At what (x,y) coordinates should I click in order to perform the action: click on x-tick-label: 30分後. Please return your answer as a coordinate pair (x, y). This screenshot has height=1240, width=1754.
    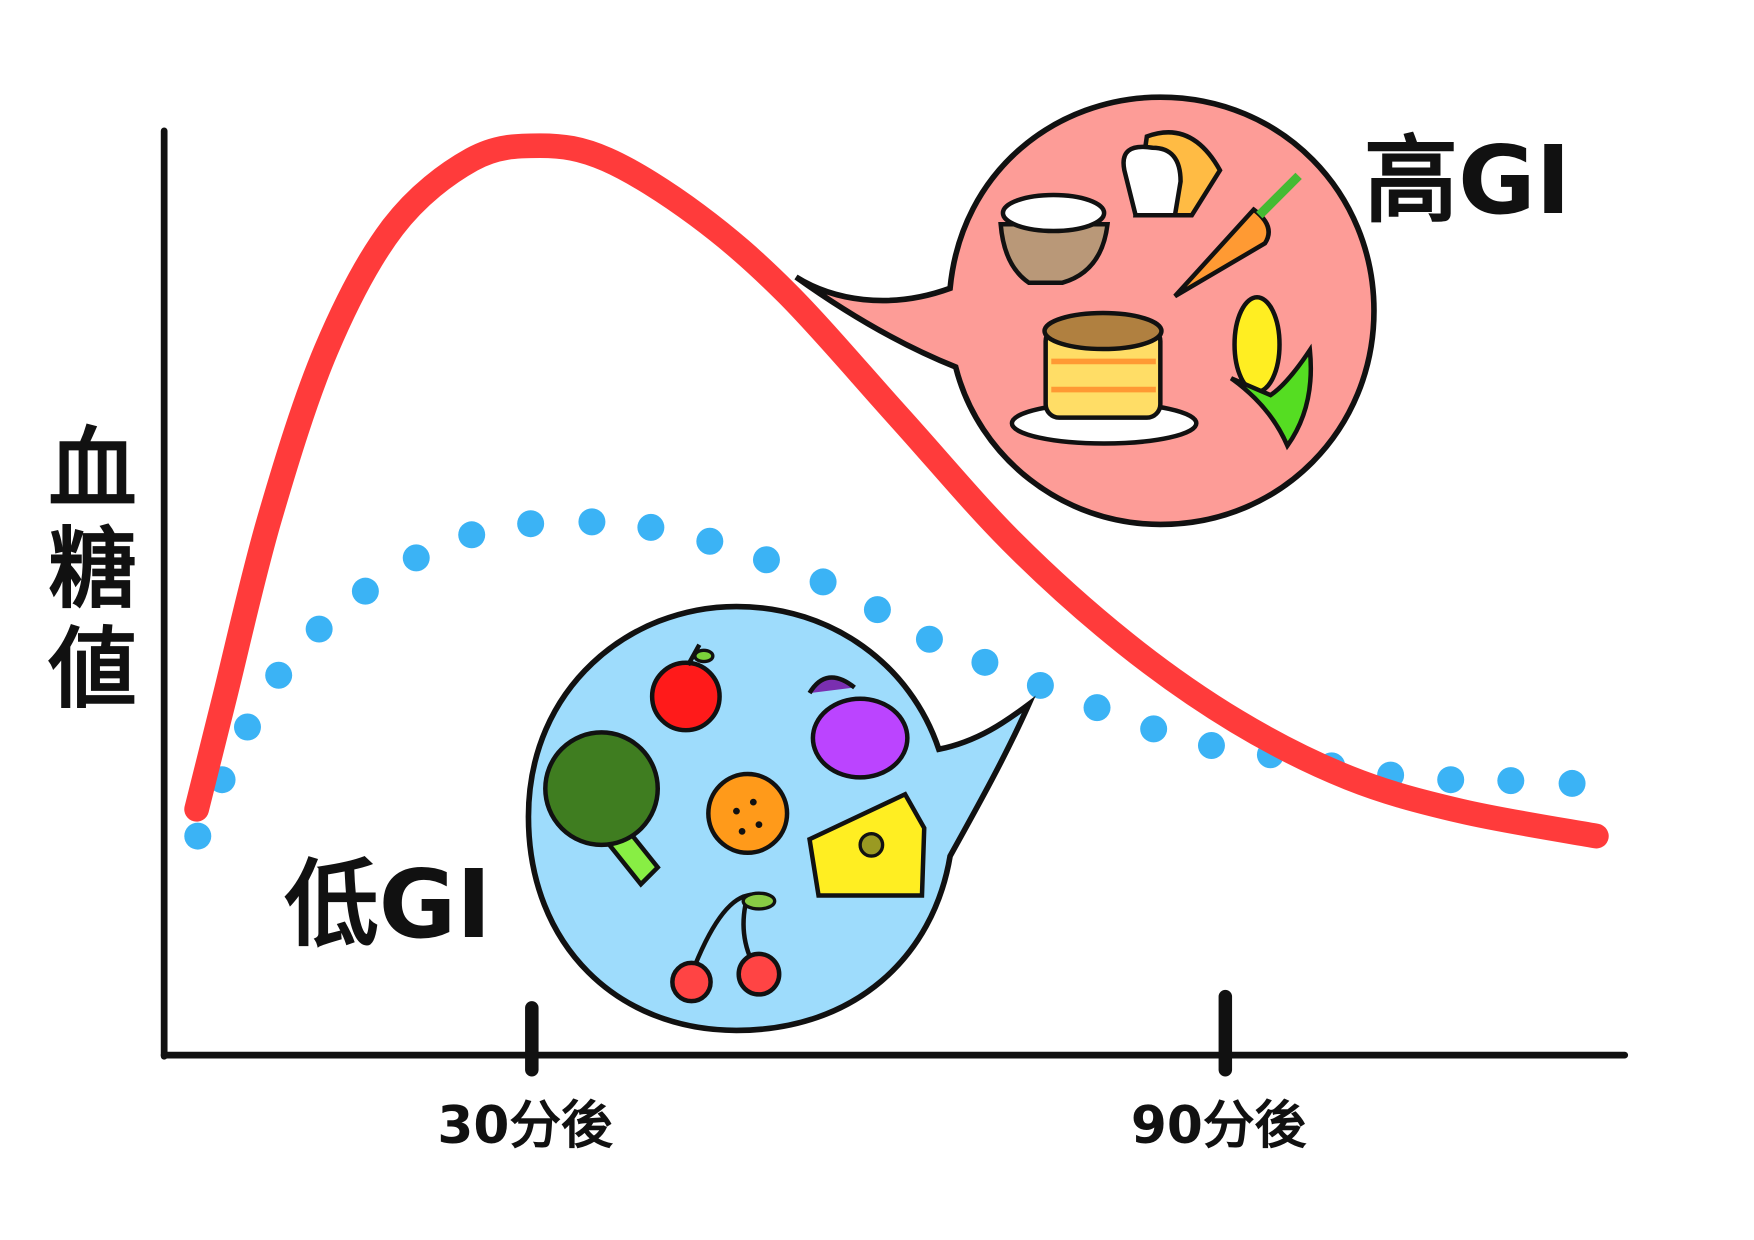
    Looking at the image, I should click on (525, 1126).